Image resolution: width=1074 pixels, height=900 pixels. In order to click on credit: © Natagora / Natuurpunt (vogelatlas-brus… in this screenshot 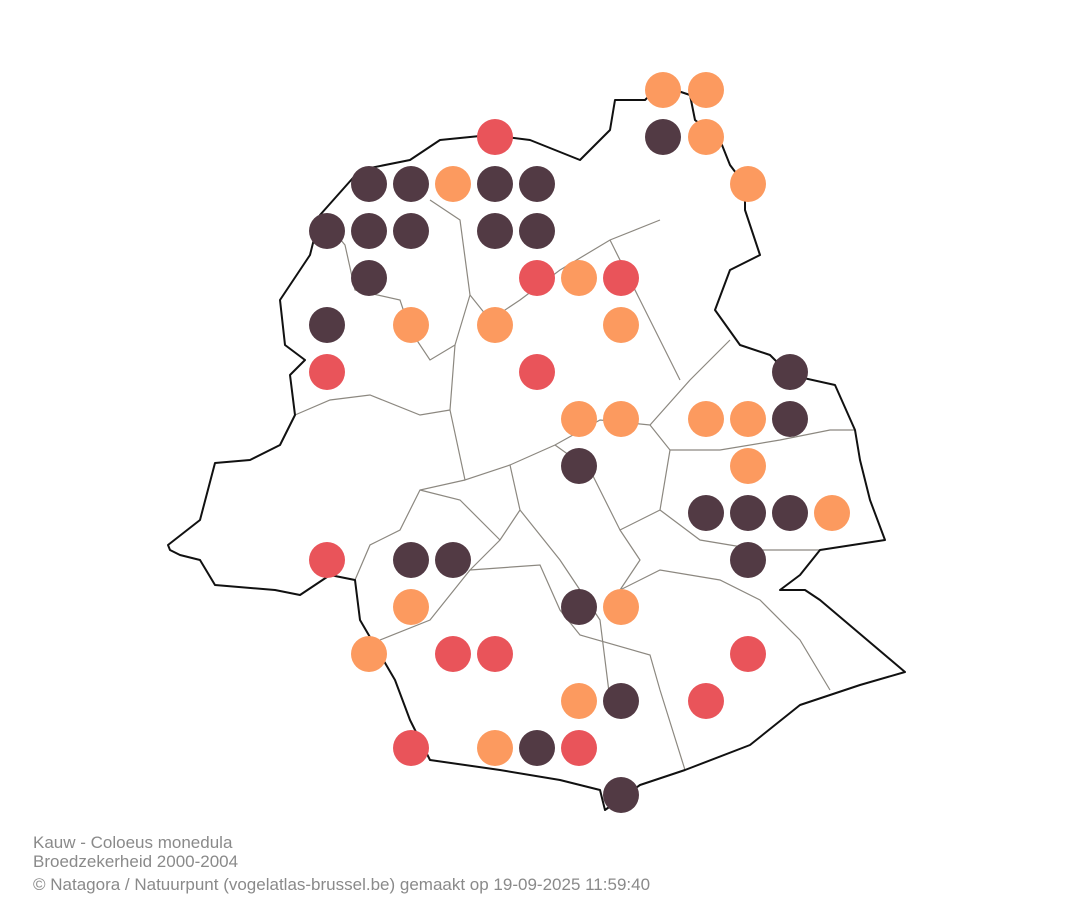, I will do `click(341, 884)`.